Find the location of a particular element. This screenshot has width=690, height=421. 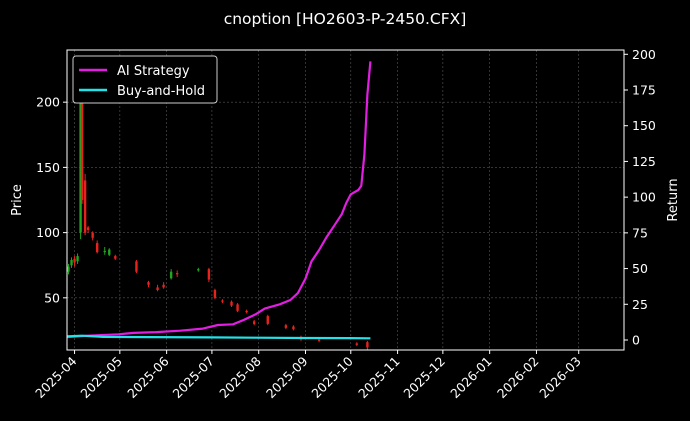

right-tick-label: 150 is located at coordinates (644, 125).